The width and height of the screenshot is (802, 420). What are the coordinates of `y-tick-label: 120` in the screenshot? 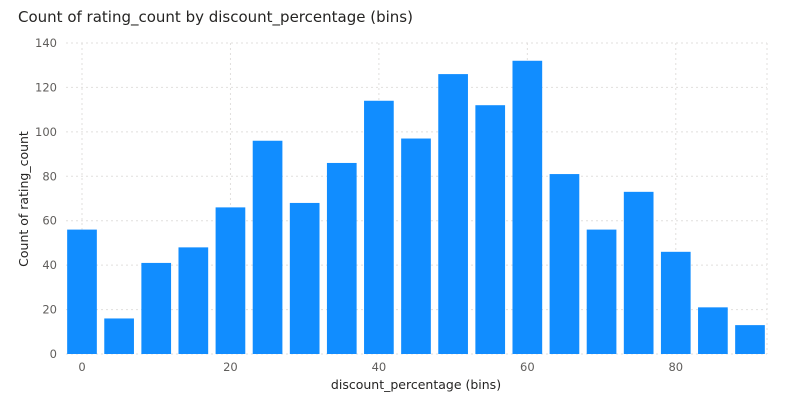 It's located at (46, 87).